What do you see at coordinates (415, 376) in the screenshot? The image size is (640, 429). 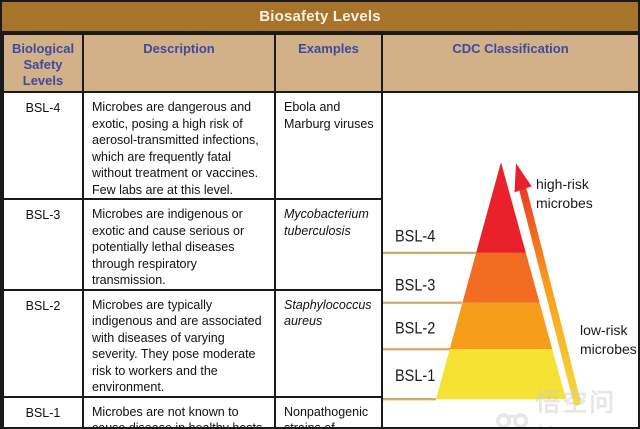 I see `pyramid-label-bsl1: BSL-1` at bounding box center [415, 376].